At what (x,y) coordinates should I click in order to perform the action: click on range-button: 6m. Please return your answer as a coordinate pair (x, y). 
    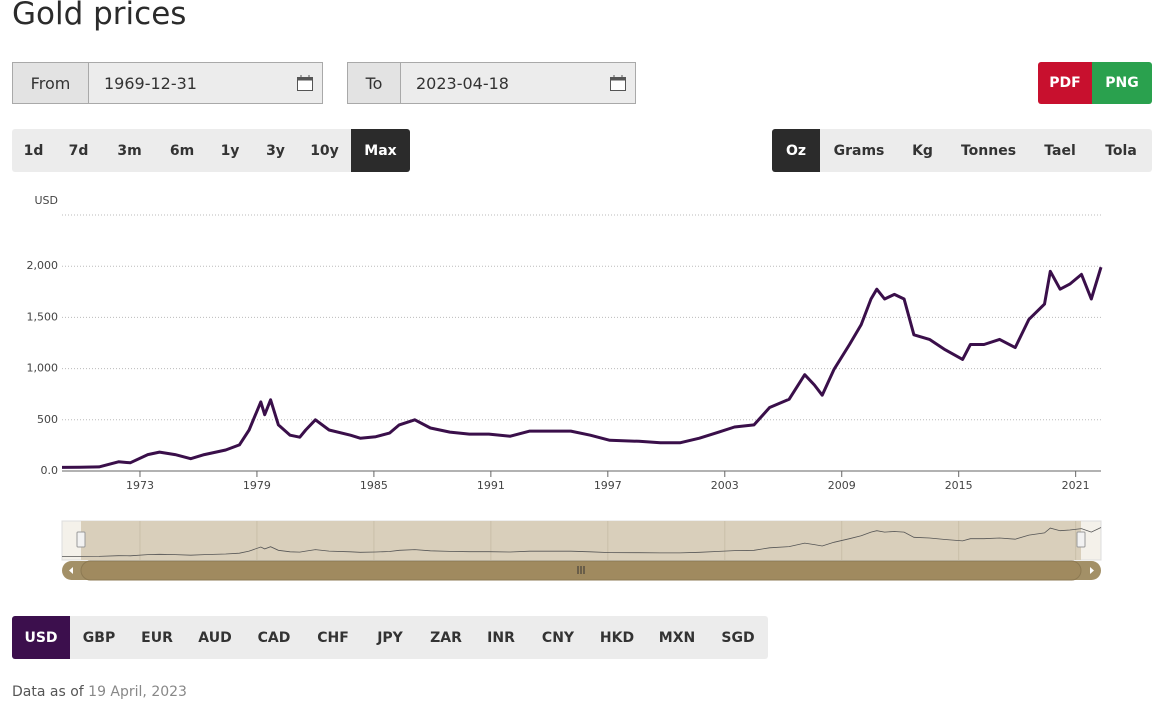
    Looking at the image, I should click on (182, 150).